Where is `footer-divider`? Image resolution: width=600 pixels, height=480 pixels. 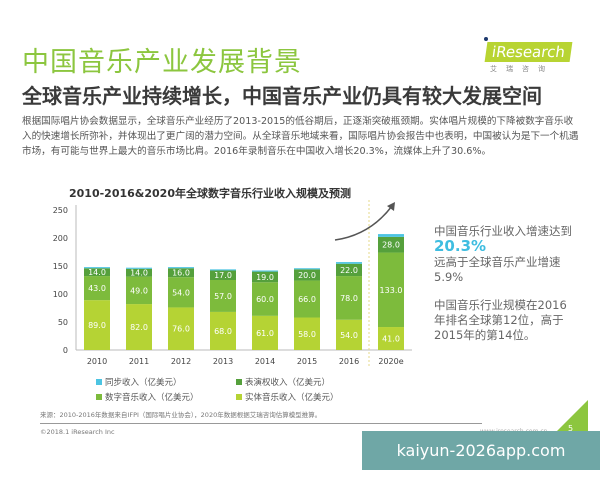
footer-divider is located at coordinates (261, 423).